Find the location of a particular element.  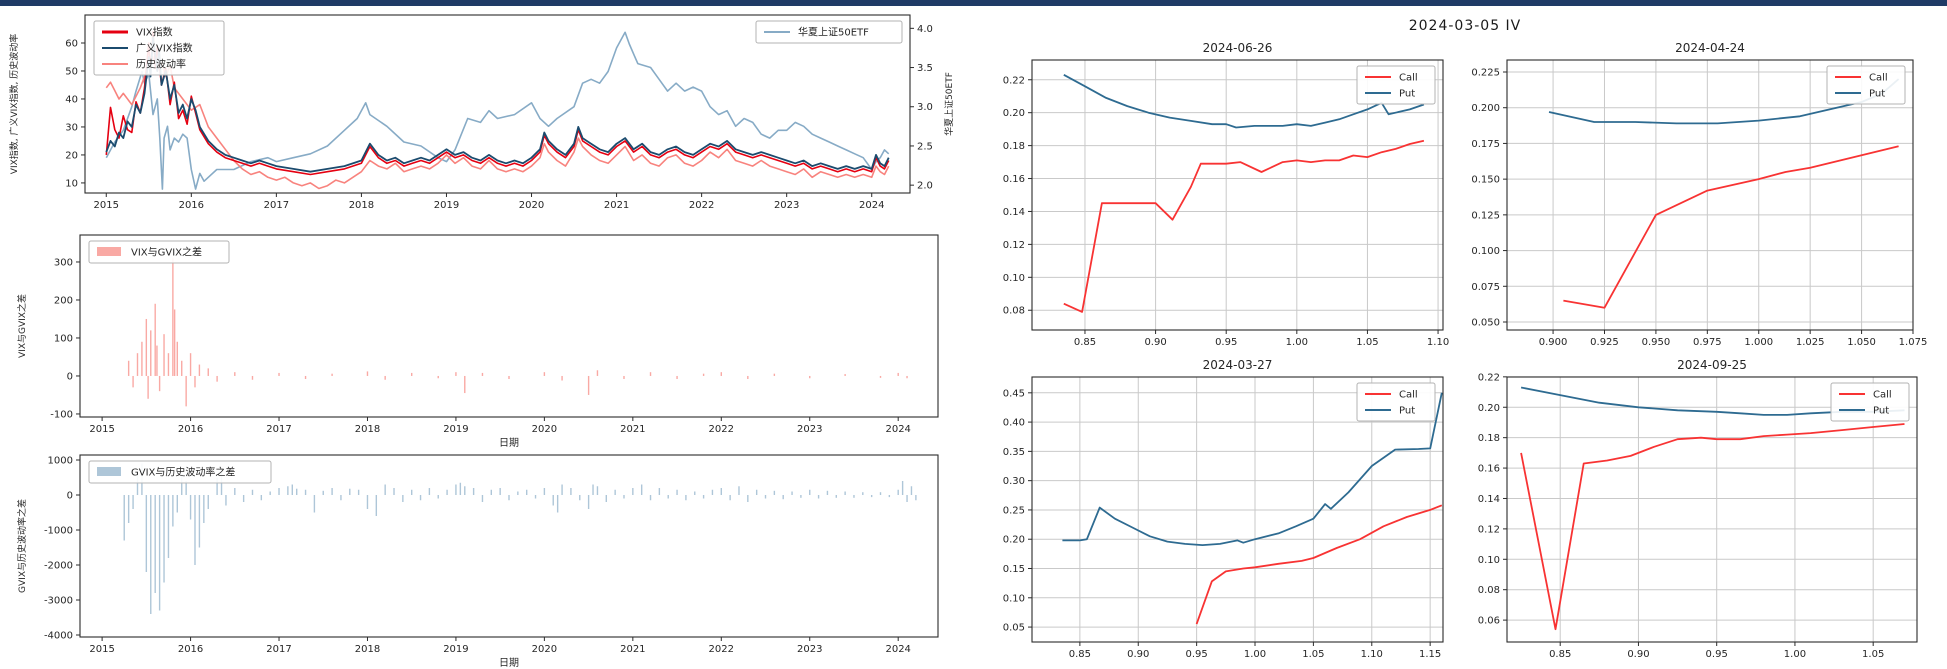

x-tick-label: 0.950 is located at coordinates (1656, 342).